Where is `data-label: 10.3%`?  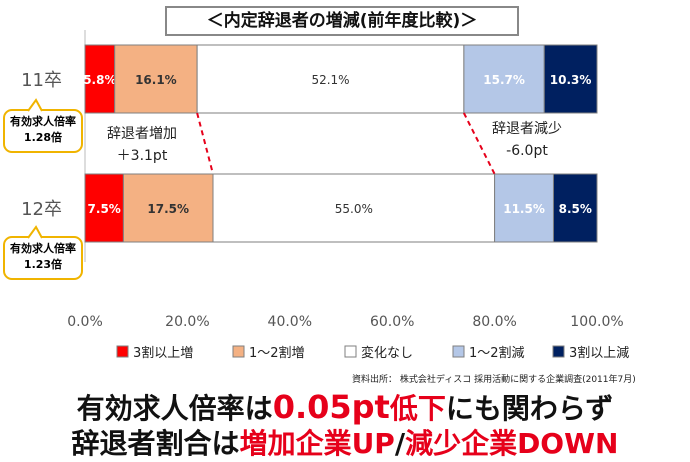
data-label: 10.3% is located at coordinates (571, 80).